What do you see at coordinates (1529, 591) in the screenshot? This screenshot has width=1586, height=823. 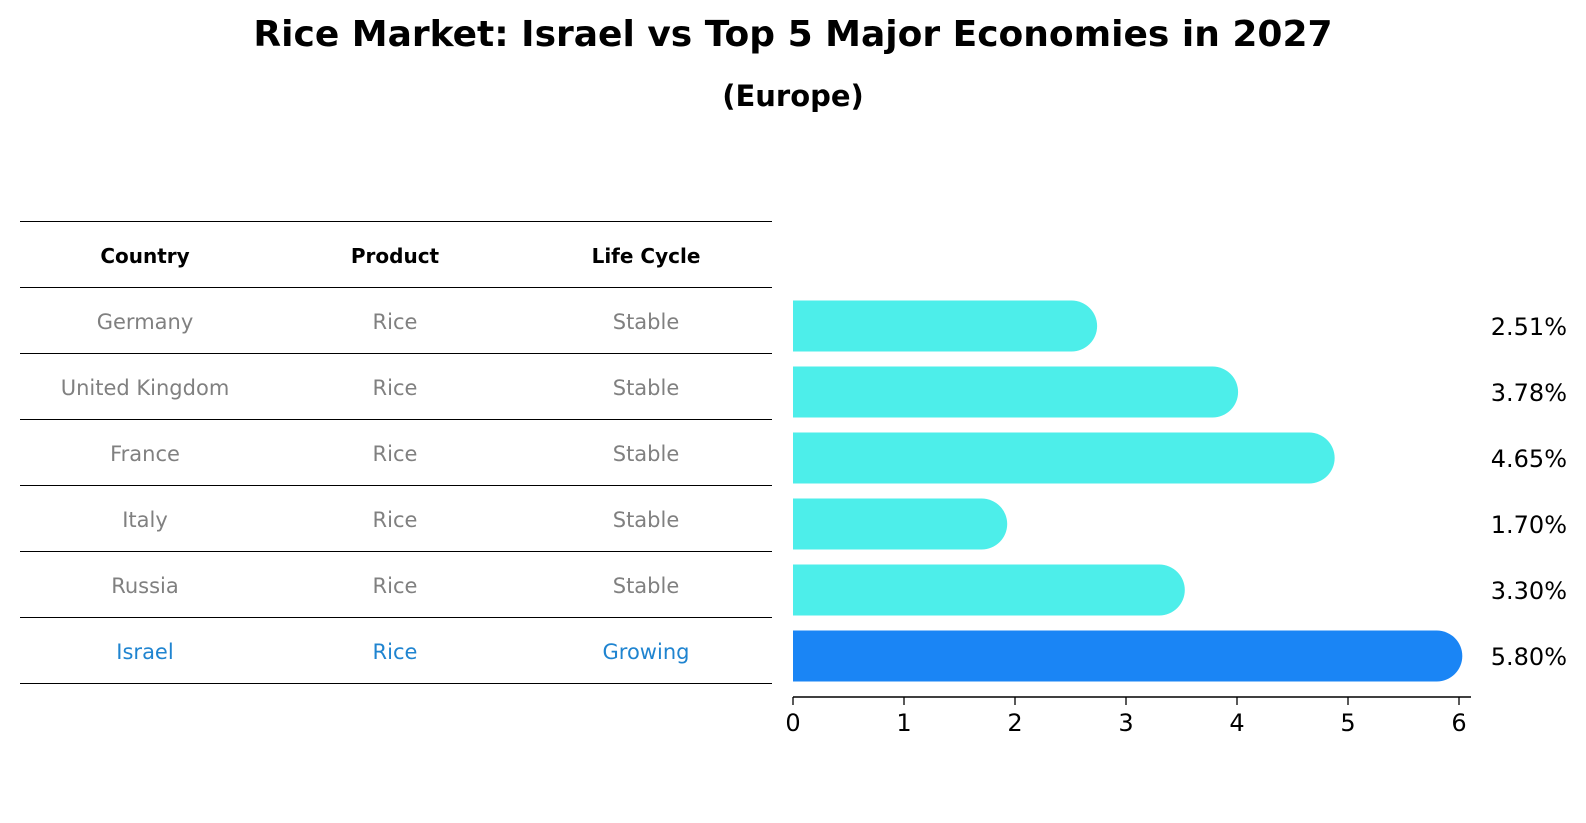 I see `value-label: 3.30%` at bounding box center [1529, 591].